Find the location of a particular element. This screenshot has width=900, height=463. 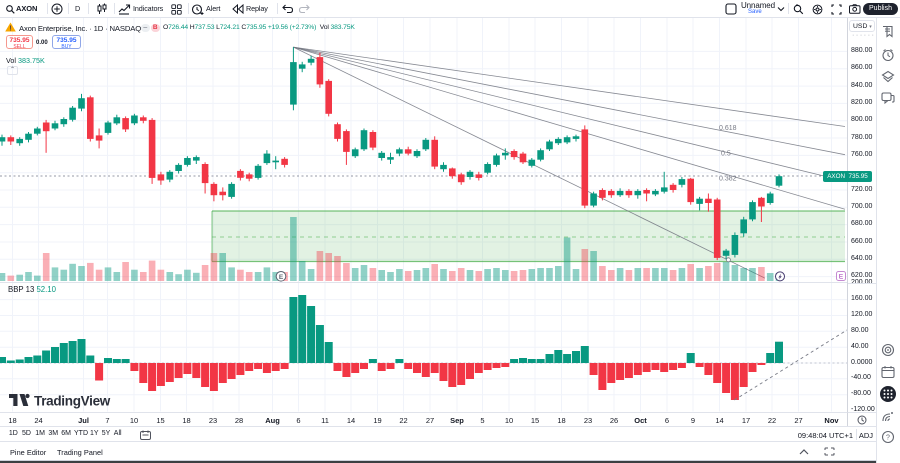

svg-text: 0.618 is located at coordinates (728, 128).